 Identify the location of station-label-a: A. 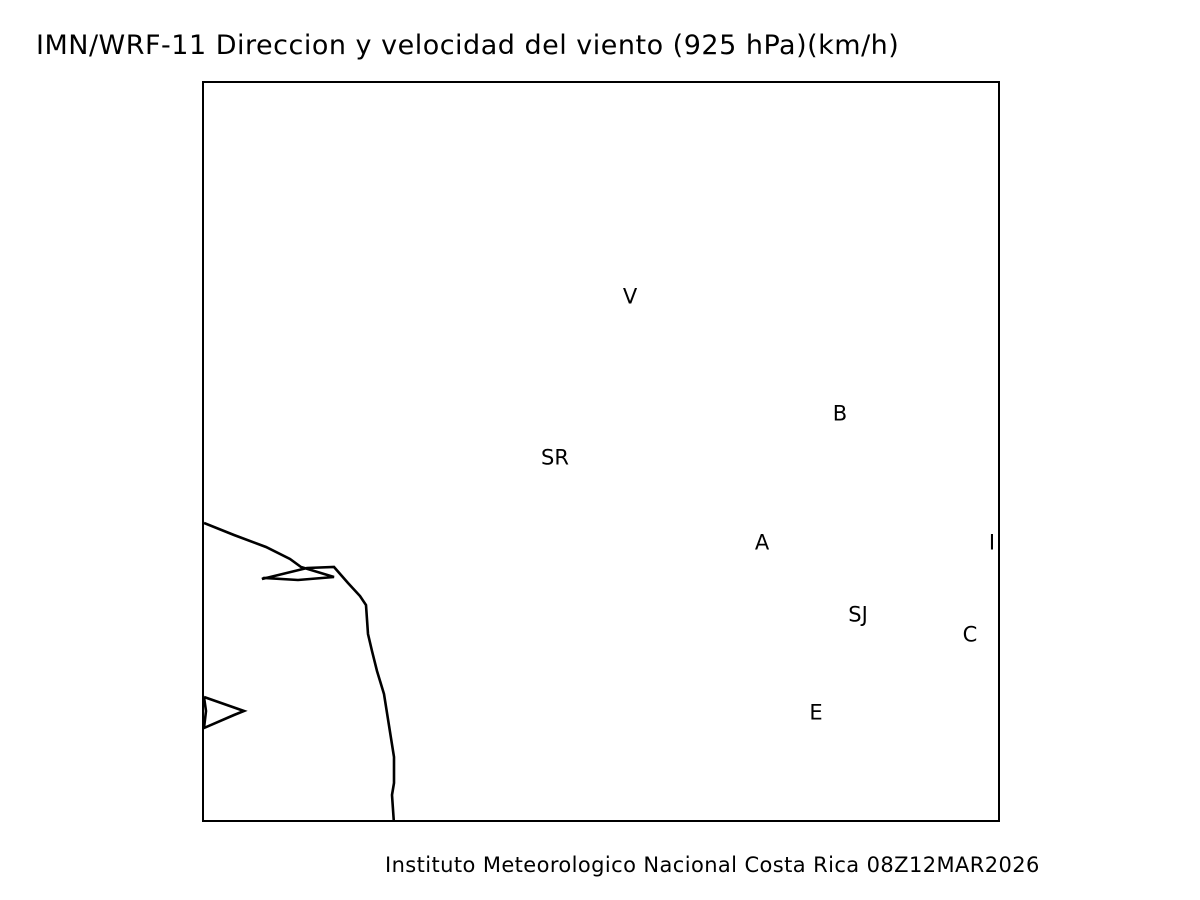
(762, 542).